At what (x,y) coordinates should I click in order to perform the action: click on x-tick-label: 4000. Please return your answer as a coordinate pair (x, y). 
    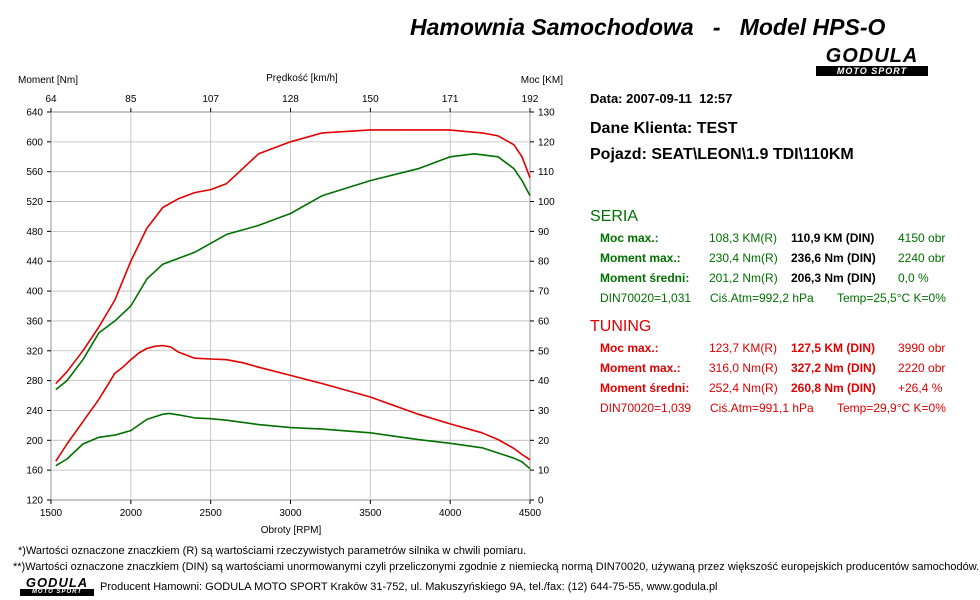
    Looking at the image, I should click on (450, 513).